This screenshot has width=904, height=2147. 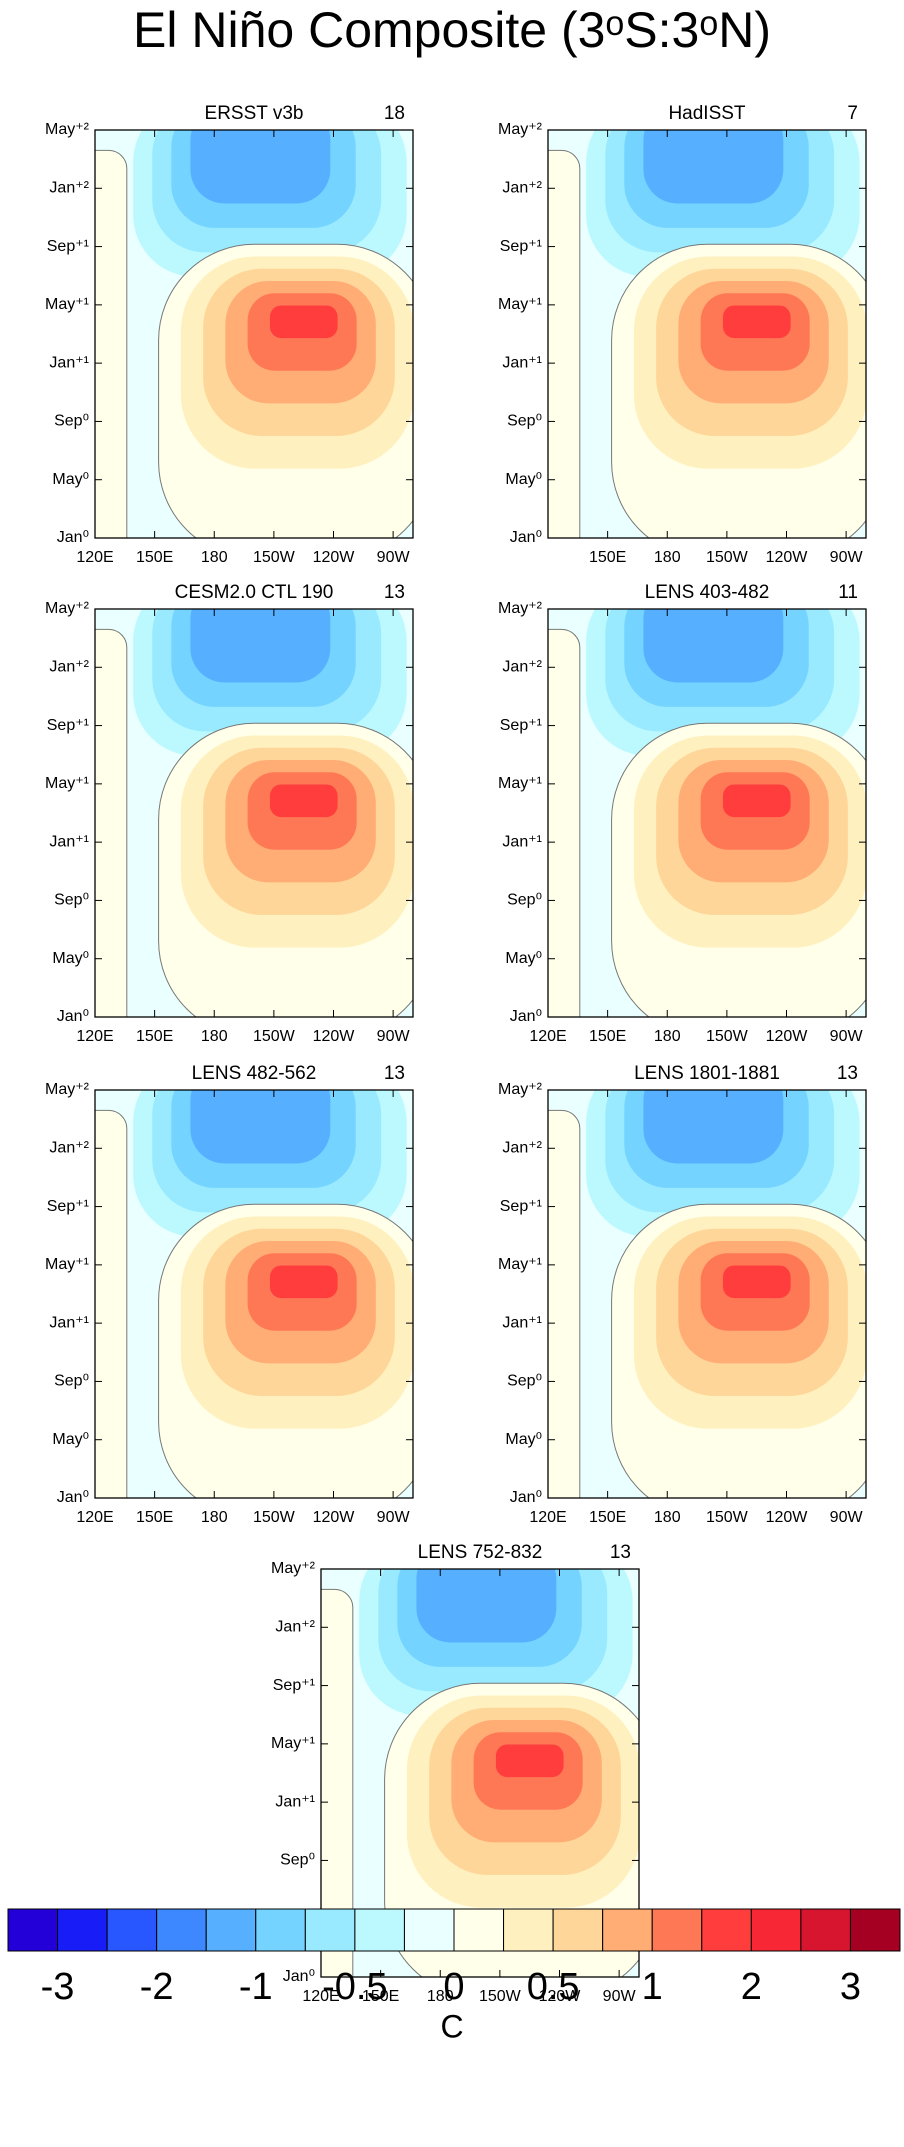 What do you see at coordinates (394, 113) in the screenshot?
I see `panel-count: 18` at bounding box center [394, 113].